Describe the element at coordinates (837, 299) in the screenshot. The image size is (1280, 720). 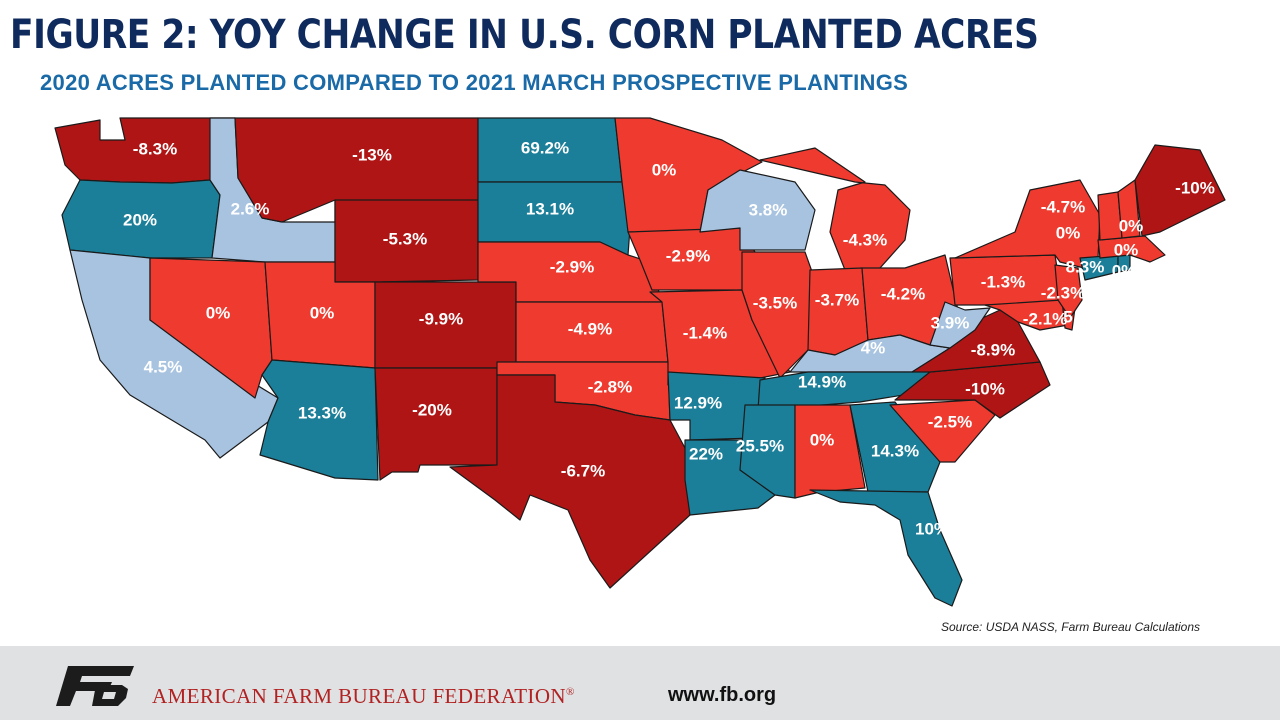
I see `value-label-IN: -3.7%` at that location.